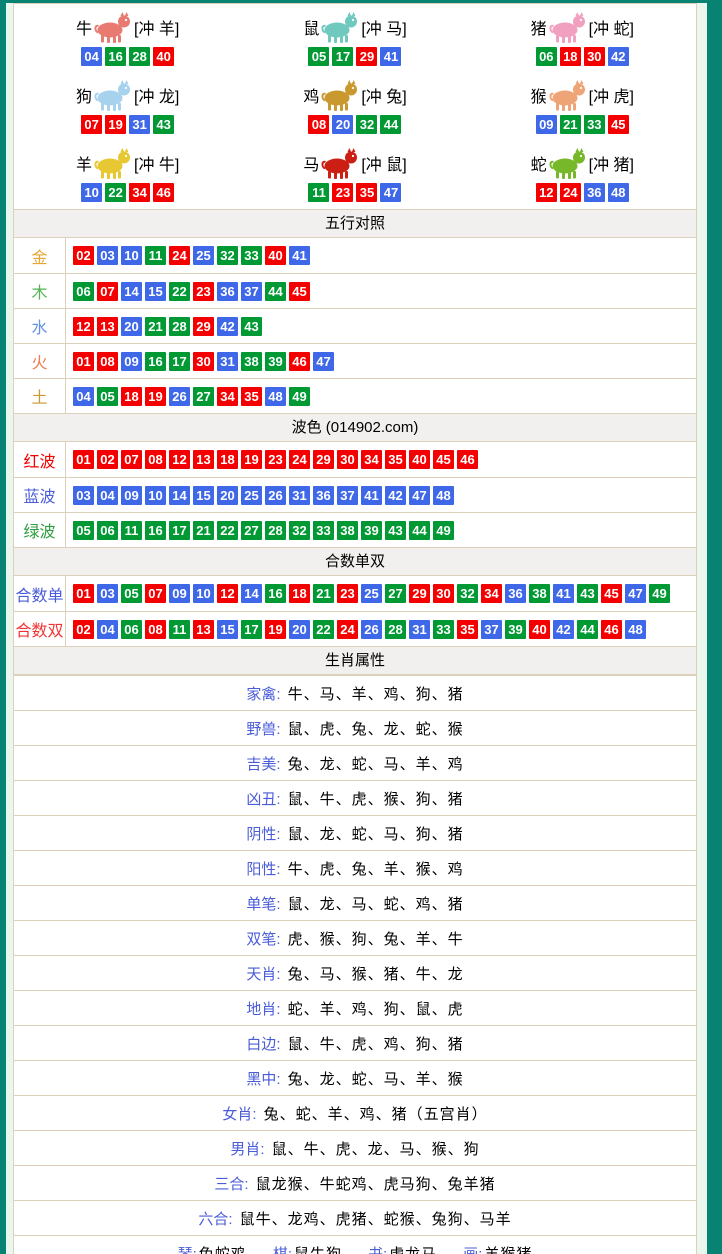 The image size is (722, 1254). I want to click on zodiac-clash-label: [冲 猪], so click(611, 166).